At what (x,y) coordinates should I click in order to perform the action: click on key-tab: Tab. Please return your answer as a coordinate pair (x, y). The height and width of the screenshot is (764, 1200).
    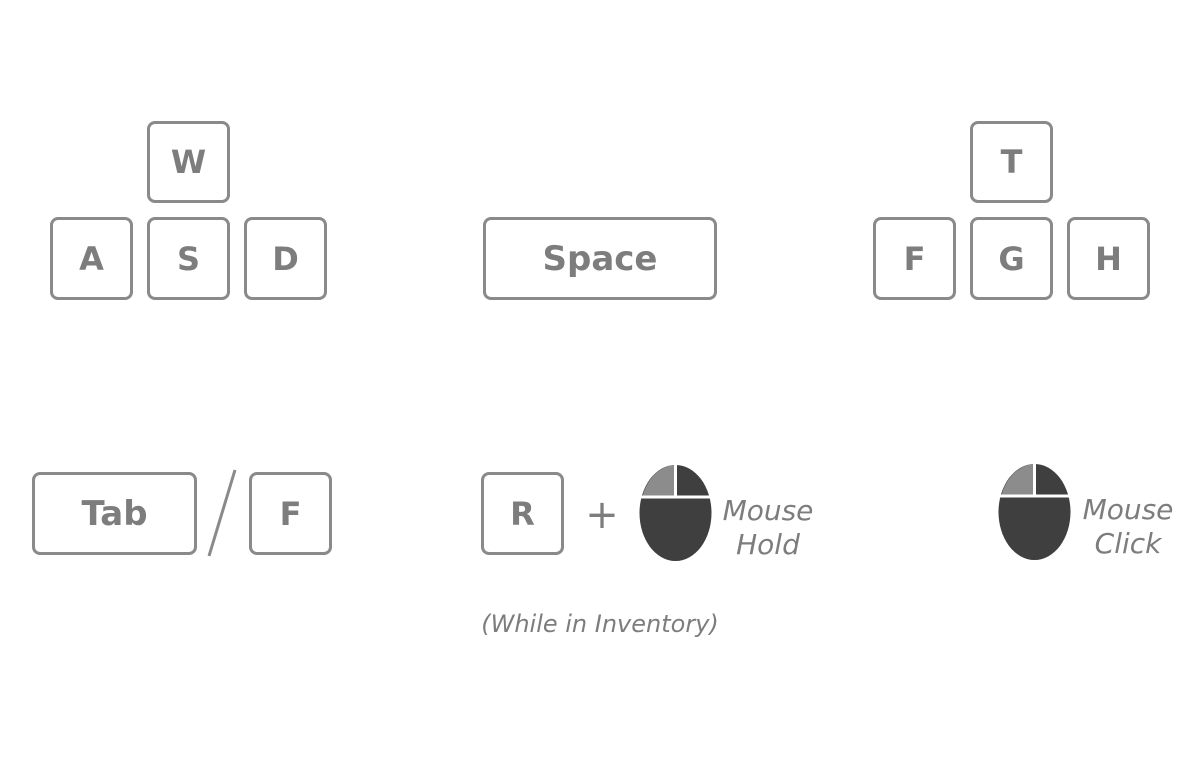
    Looking at the image, I should click on (114, 513).